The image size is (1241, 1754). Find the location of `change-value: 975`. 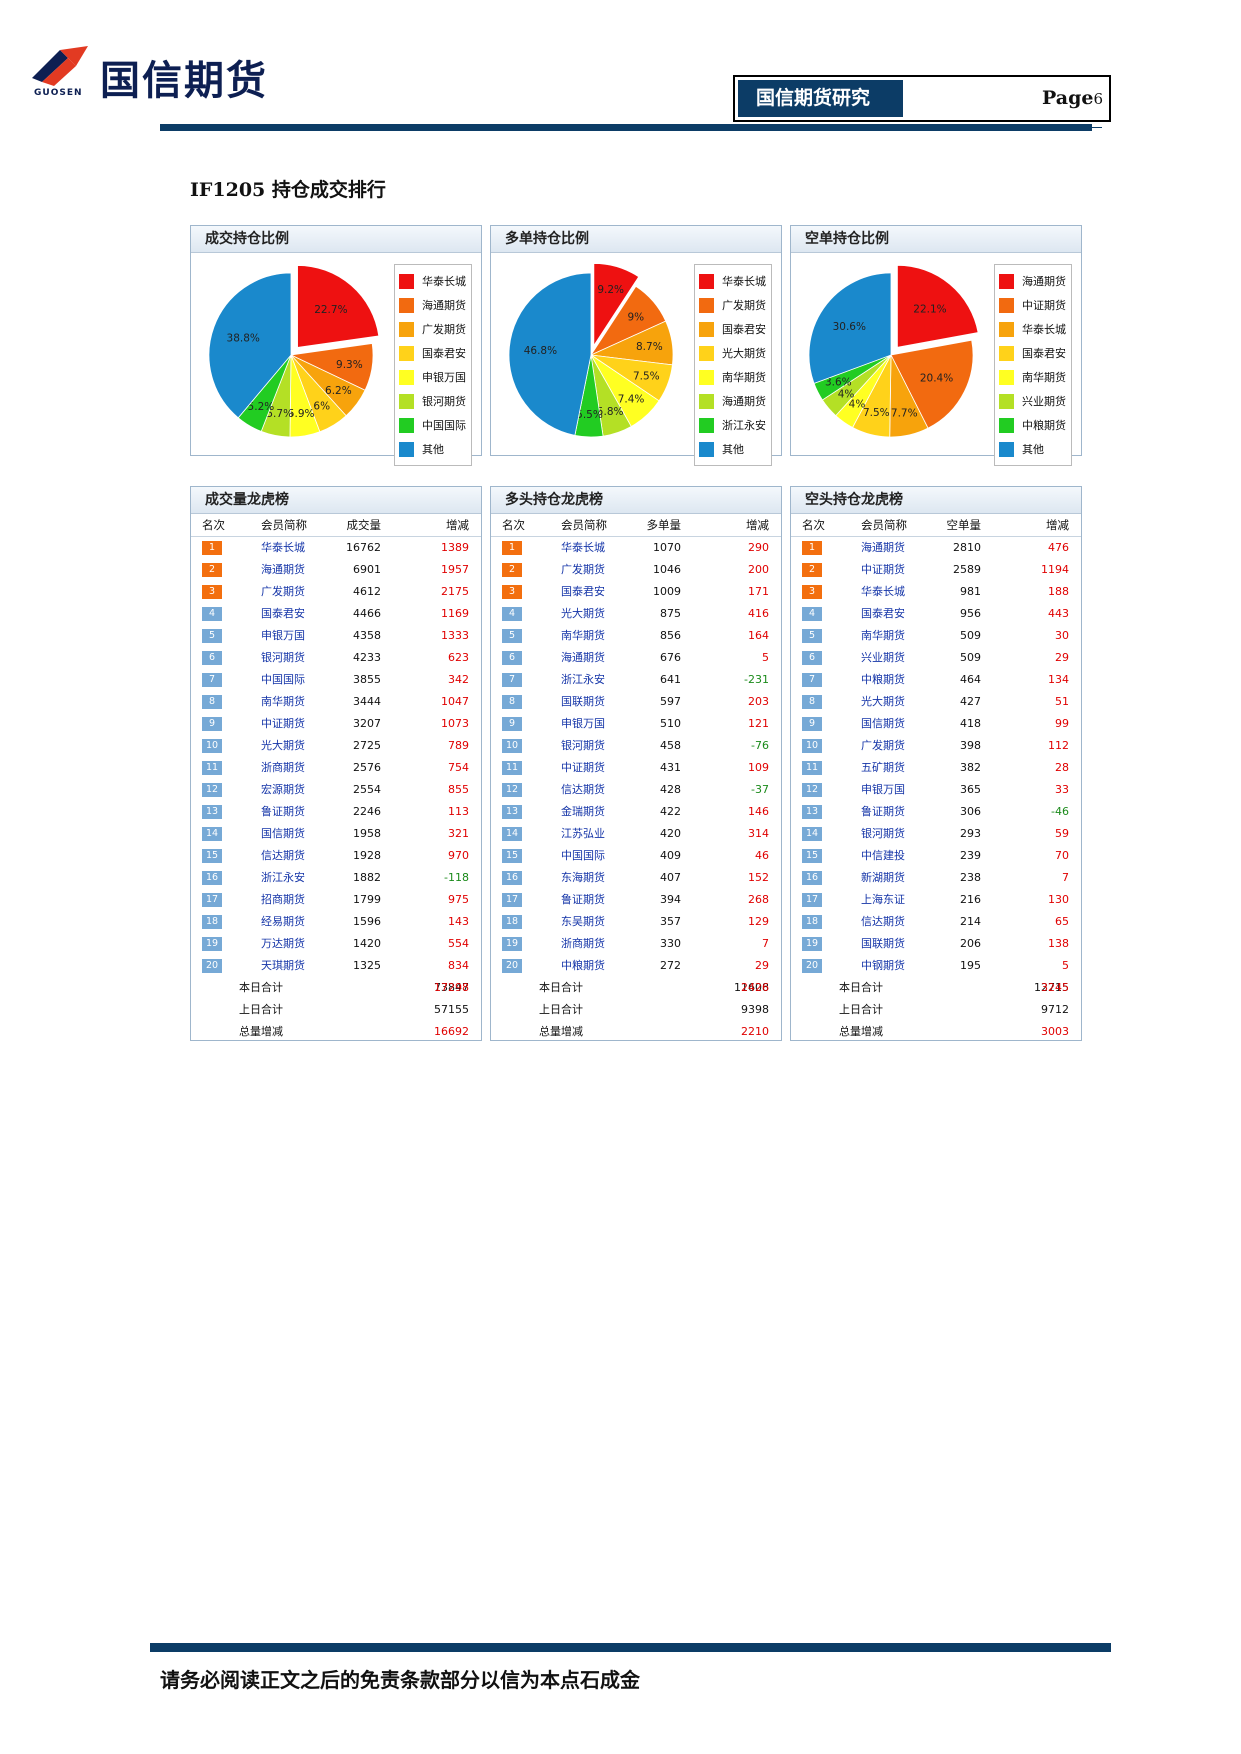

change-value: 975 is located at coordinates (458, 899).